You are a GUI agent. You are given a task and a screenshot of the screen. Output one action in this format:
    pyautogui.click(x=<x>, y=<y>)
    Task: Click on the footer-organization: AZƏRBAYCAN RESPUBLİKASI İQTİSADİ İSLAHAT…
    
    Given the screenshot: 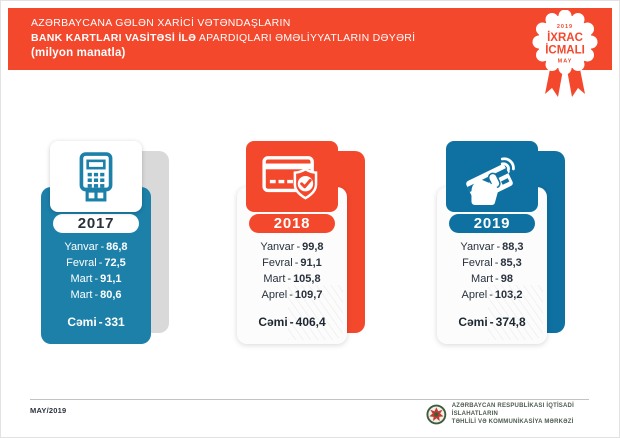 What is the action you would take?
    pyautogui.click(x=523, y=414)
    